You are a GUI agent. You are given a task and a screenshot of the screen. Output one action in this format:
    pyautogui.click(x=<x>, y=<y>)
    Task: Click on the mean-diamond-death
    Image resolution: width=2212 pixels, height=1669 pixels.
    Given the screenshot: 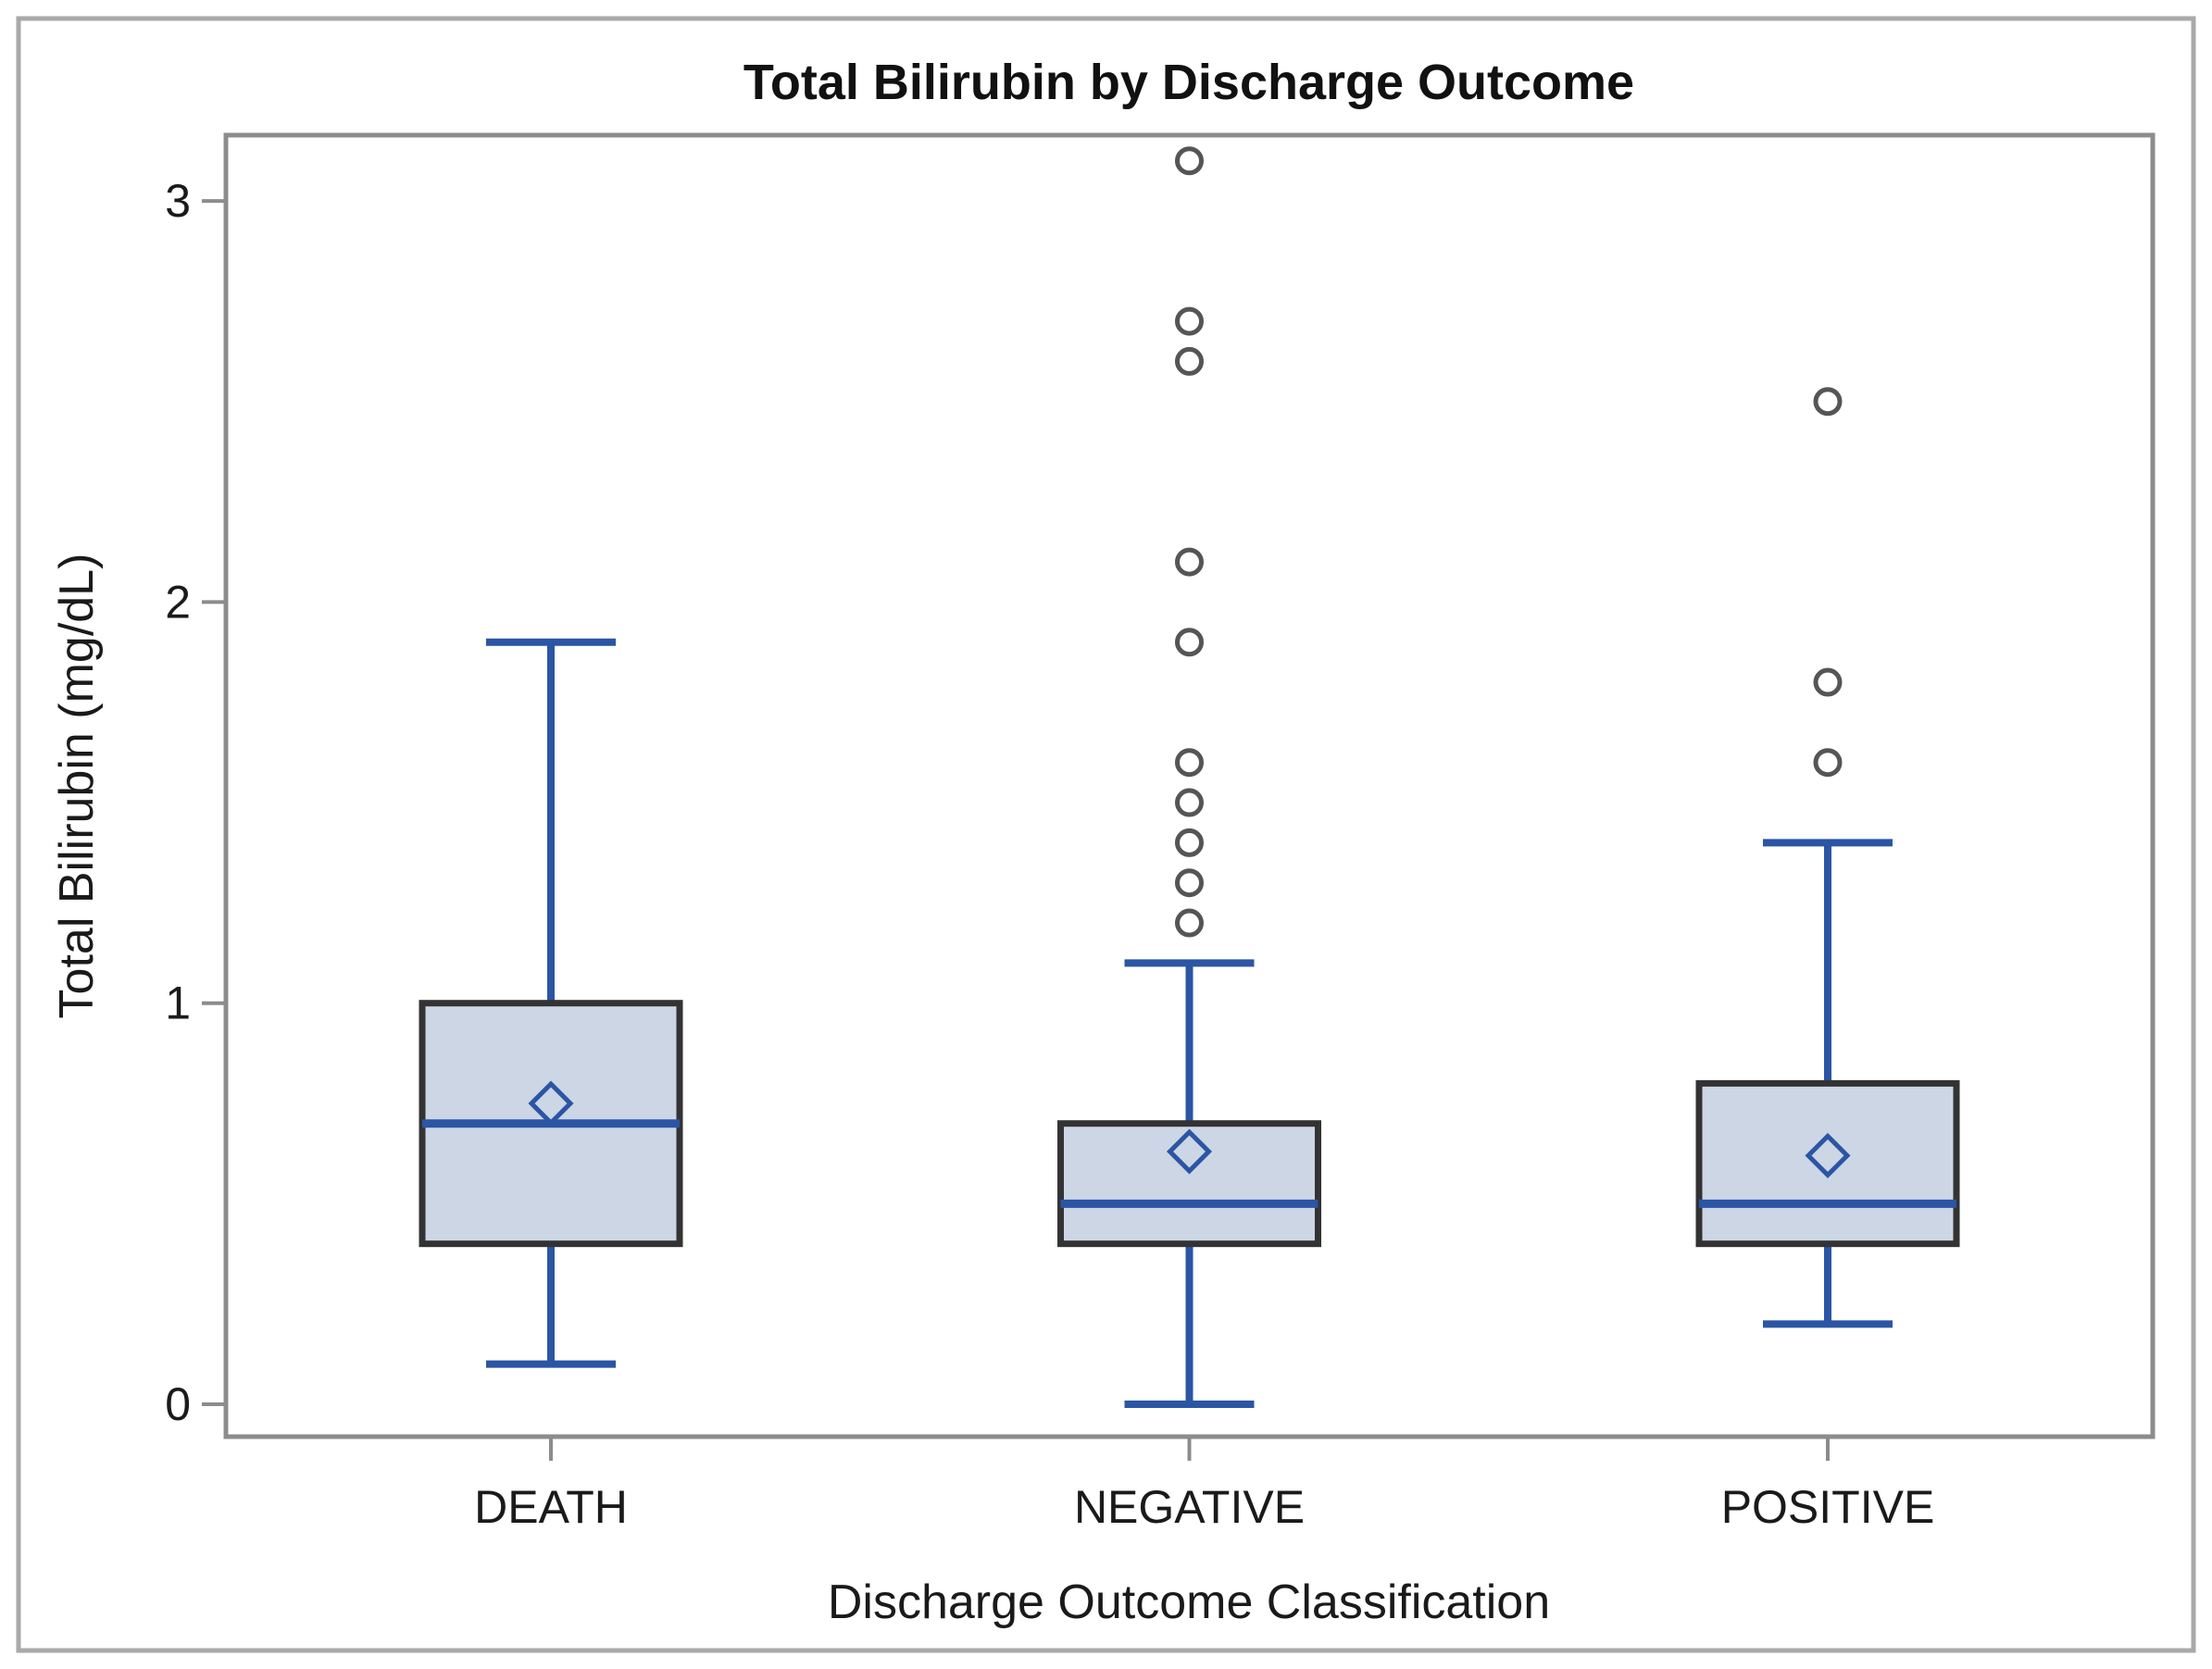 What is the action you would take?
    pyautogui.click(x=551, y=1103)
    